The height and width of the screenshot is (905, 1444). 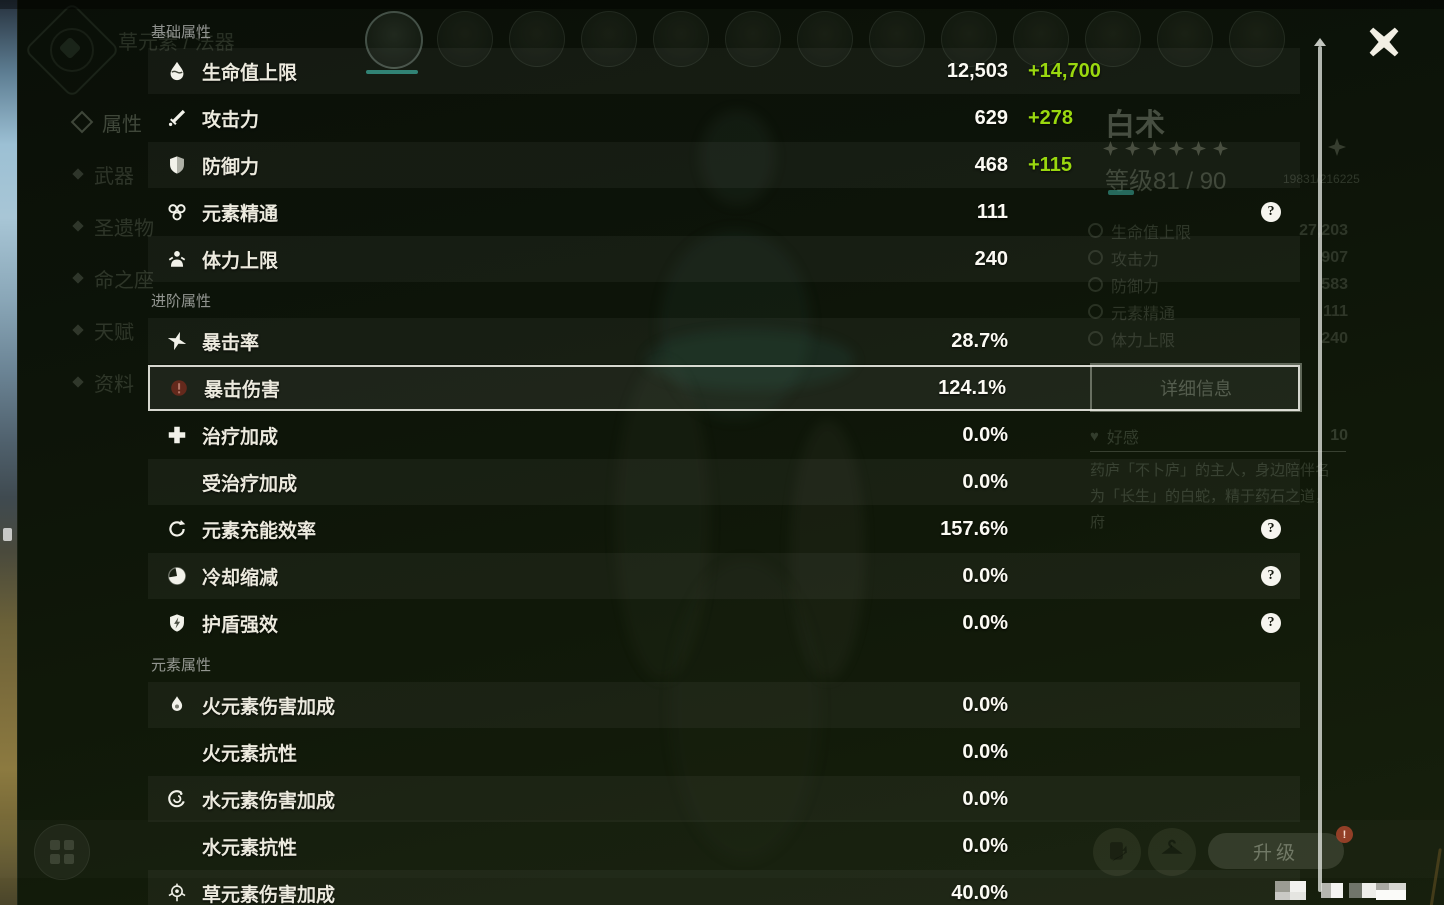 What do you see at coordinates (1218, 230) in the screenshot?
I see `bg-stat-row: 生命值上限 27,203` at bounding box center [1218, 230].